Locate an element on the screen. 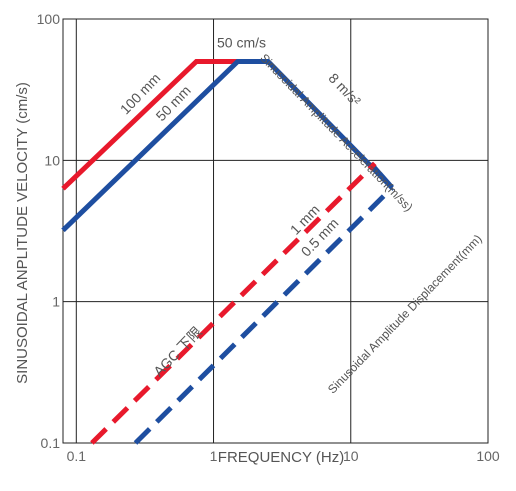 The width and height of the screenshot is (516, 491). annotation-disp: Sinusoidal Amplitude Displacement(mm) is located at coordinates (405, 314).